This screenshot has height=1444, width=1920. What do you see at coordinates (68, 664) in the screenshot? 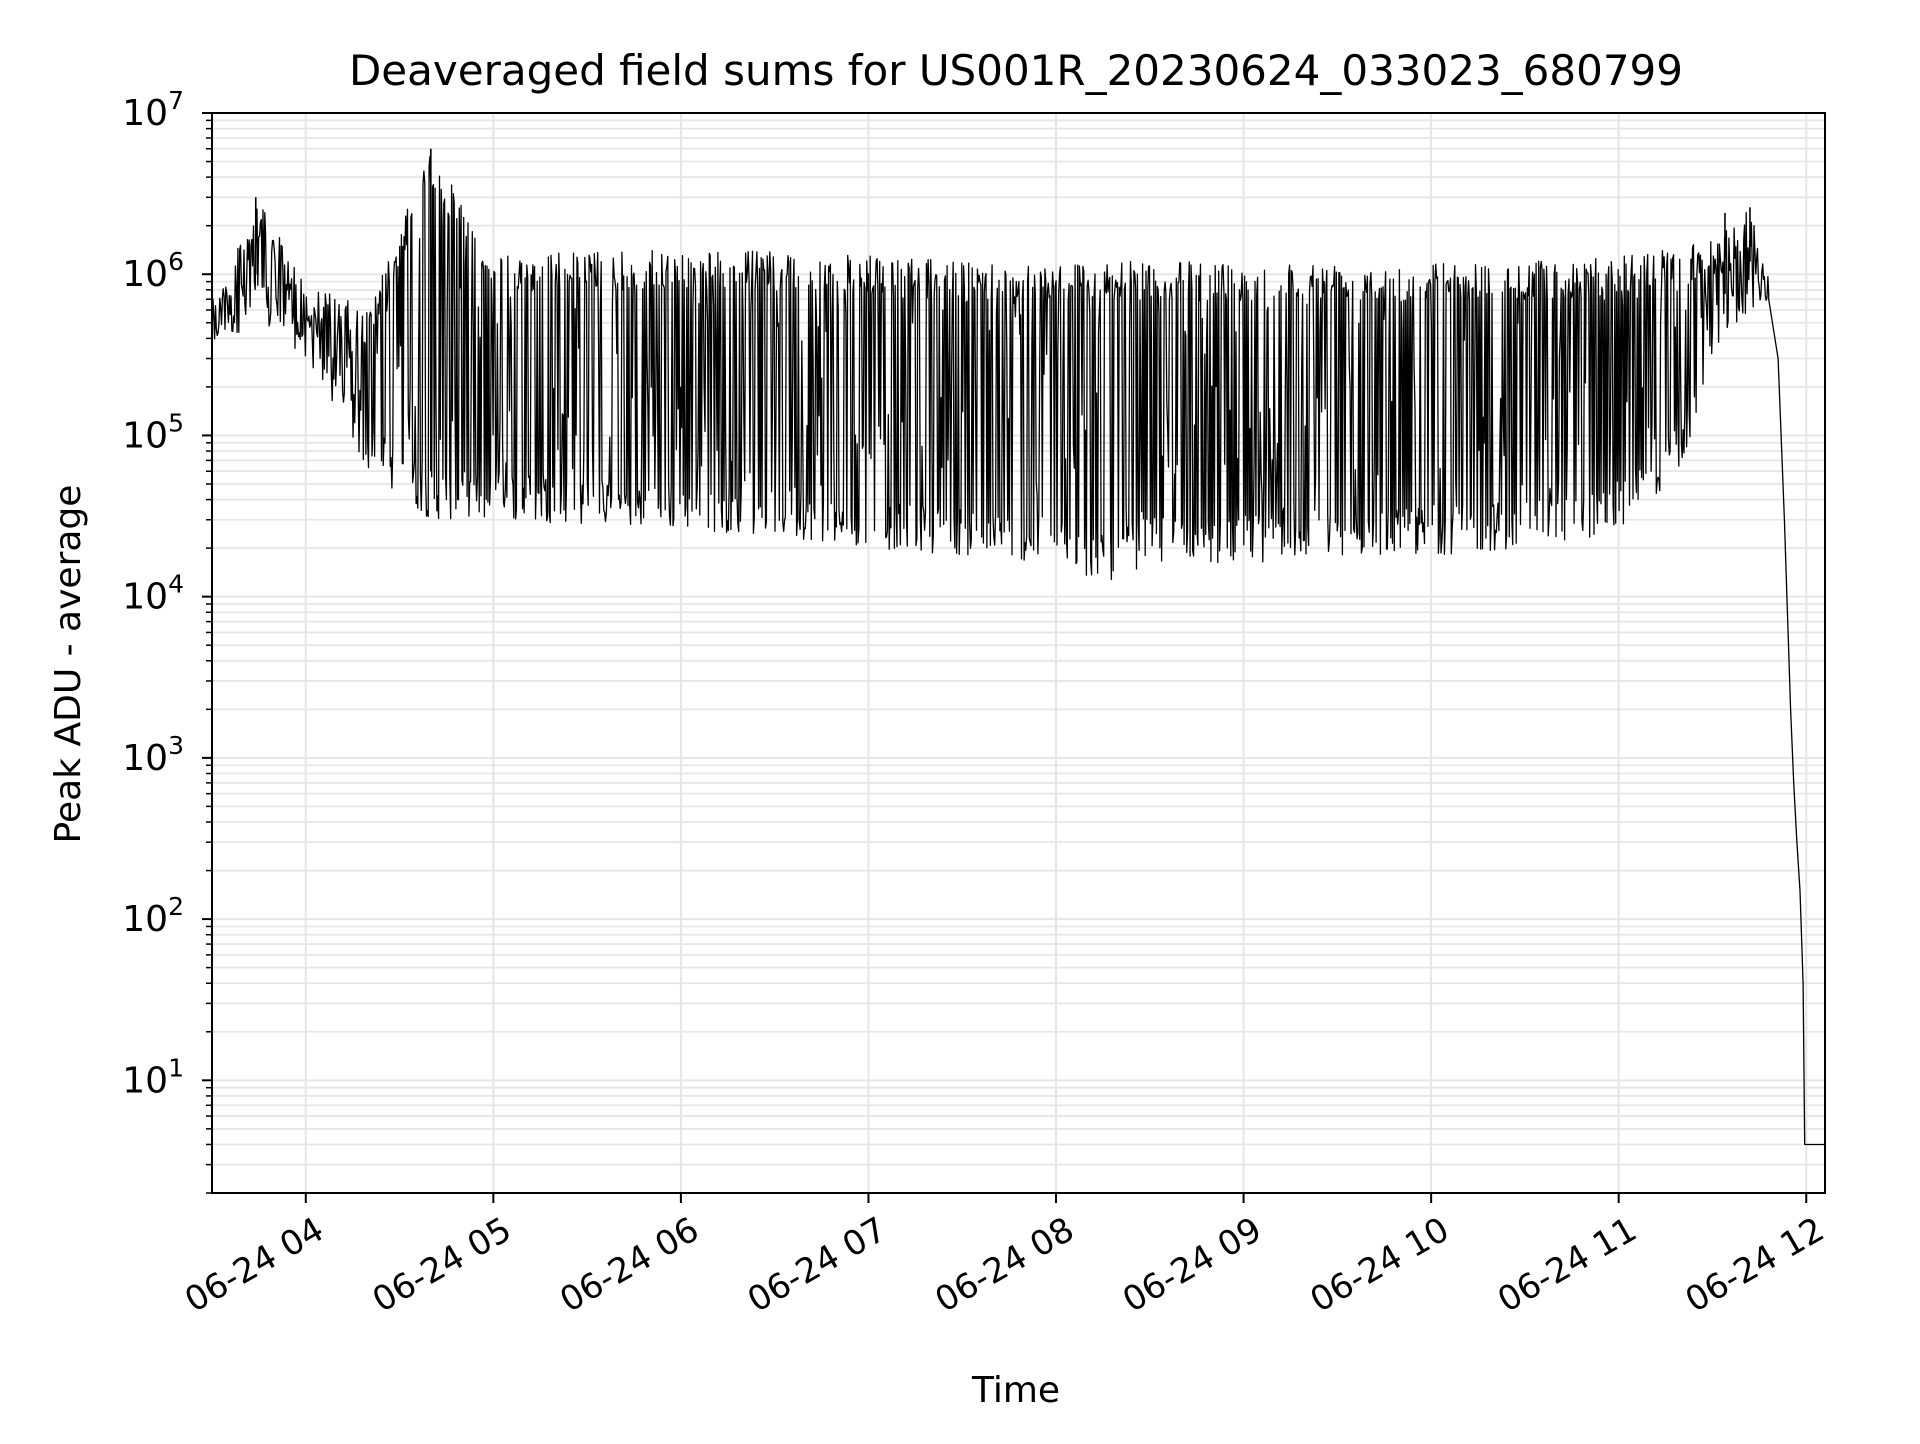
I see `y-axis-label: Peak ADU - average` at bounding box center [68, 664].